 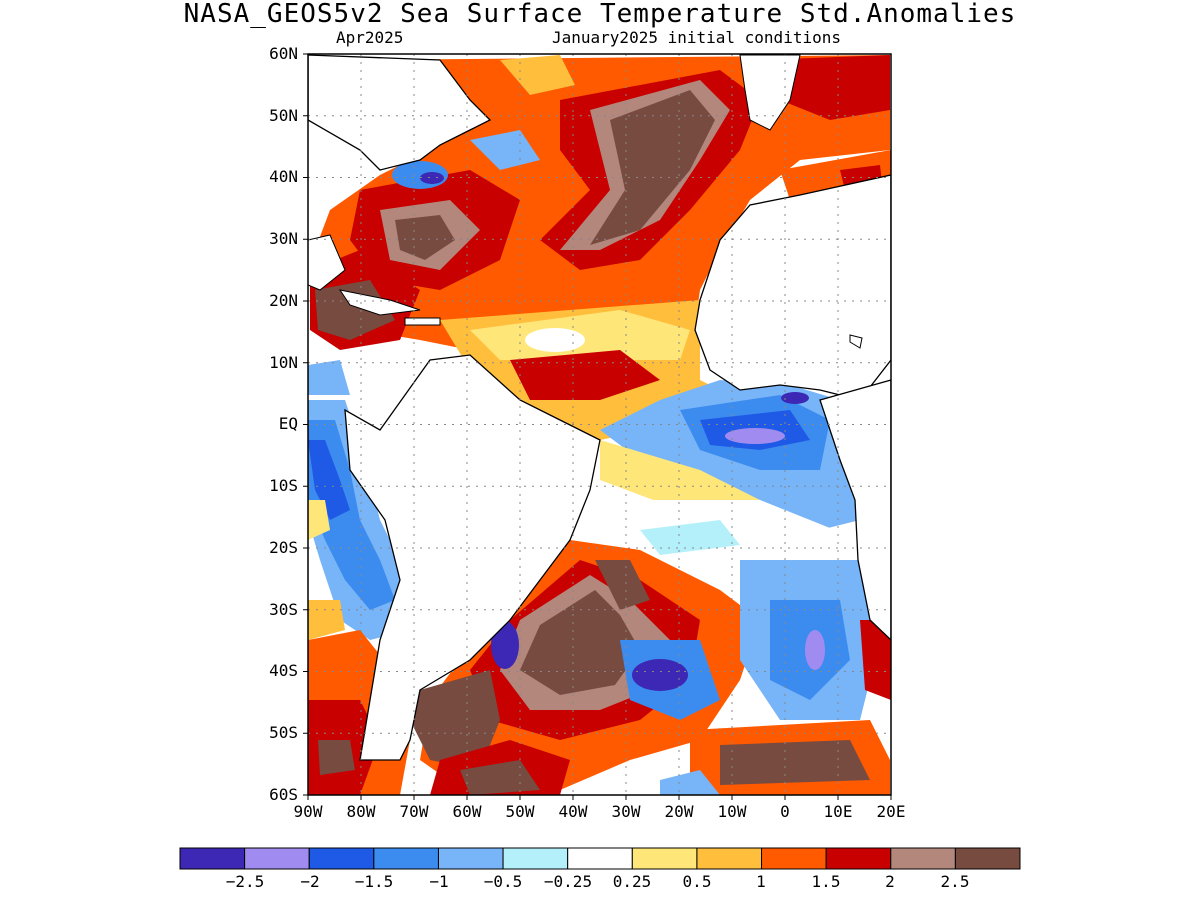 What do you see at coordinates (439, 881) in the screenshot?
I see `colorbar-label: −1` at bounding box center [439, 881].